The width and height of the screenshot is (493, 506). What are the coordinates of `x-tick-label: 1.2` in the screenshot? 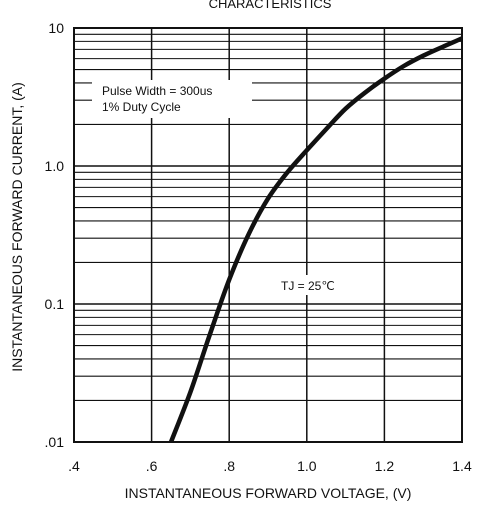 It's located at (385, 466).